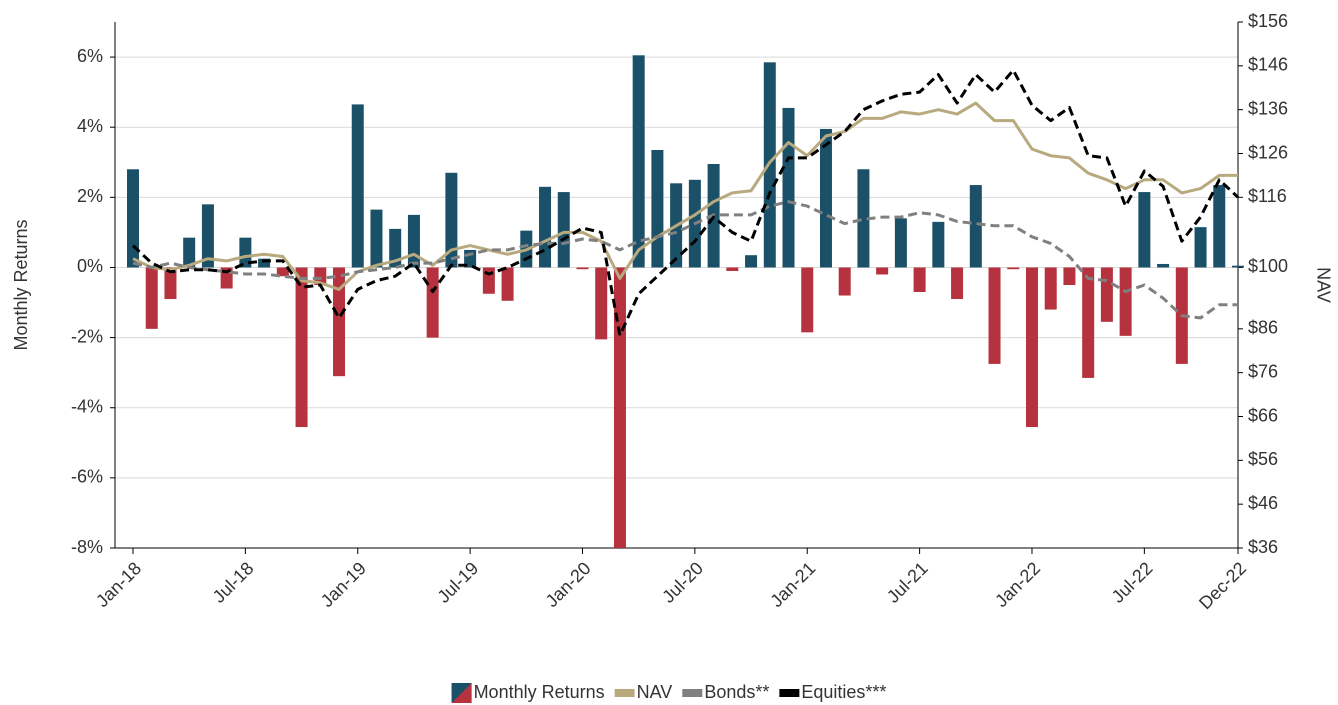  What do you see at coordinates (907, 582) in the screenshot?
I see `x-tick-label: Jul-21` at bounding box center [907, 582].